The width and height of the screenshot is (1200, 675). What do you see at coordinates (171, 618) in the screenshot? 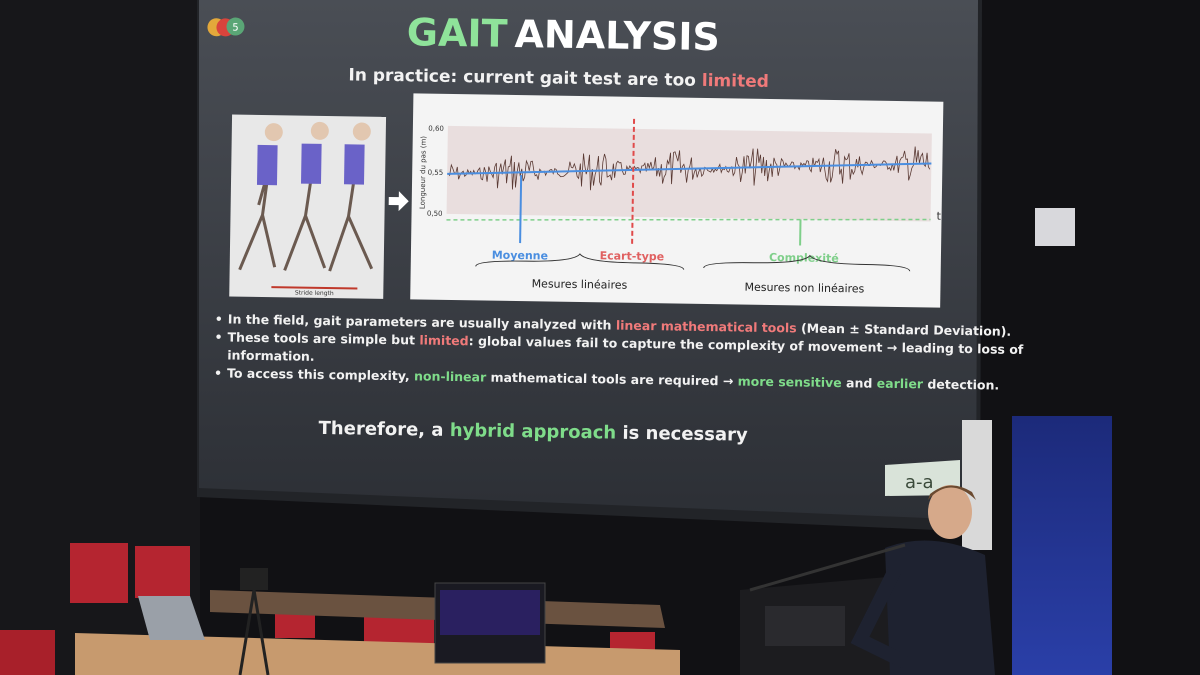
I see `laptop` at bounding box center [171, 618].